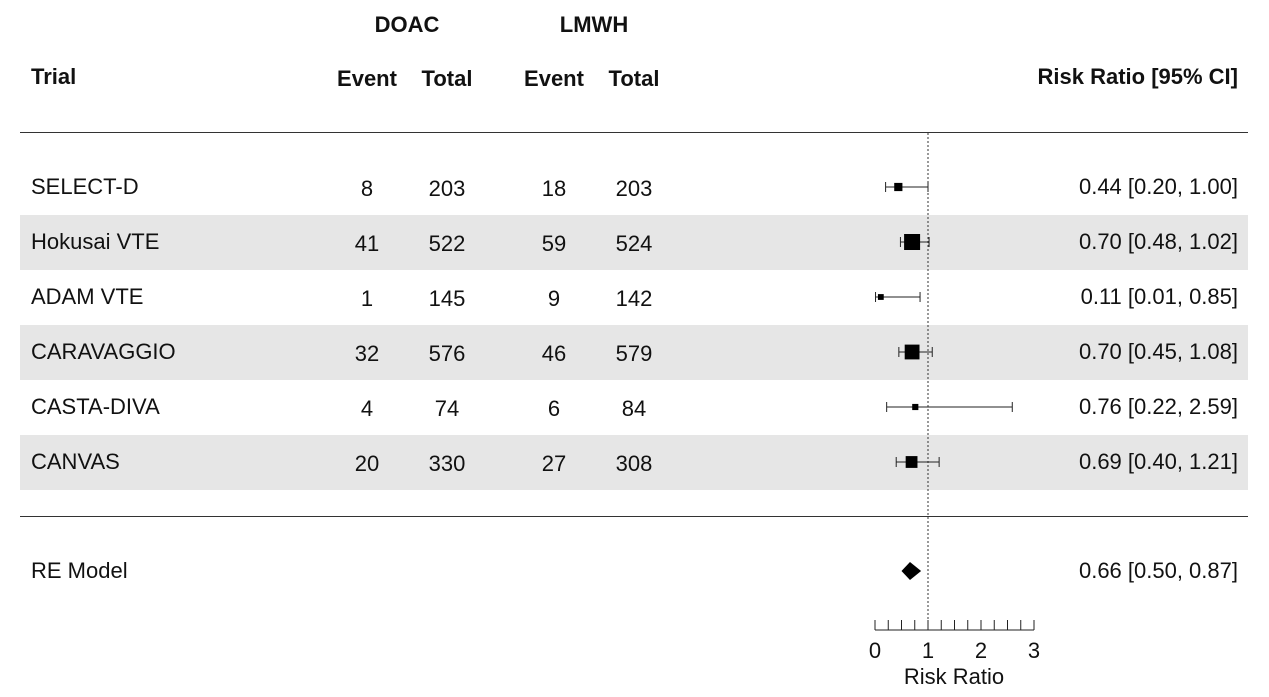  I want to click on trial-name: CASTA-DIVA, so click(95, 406).